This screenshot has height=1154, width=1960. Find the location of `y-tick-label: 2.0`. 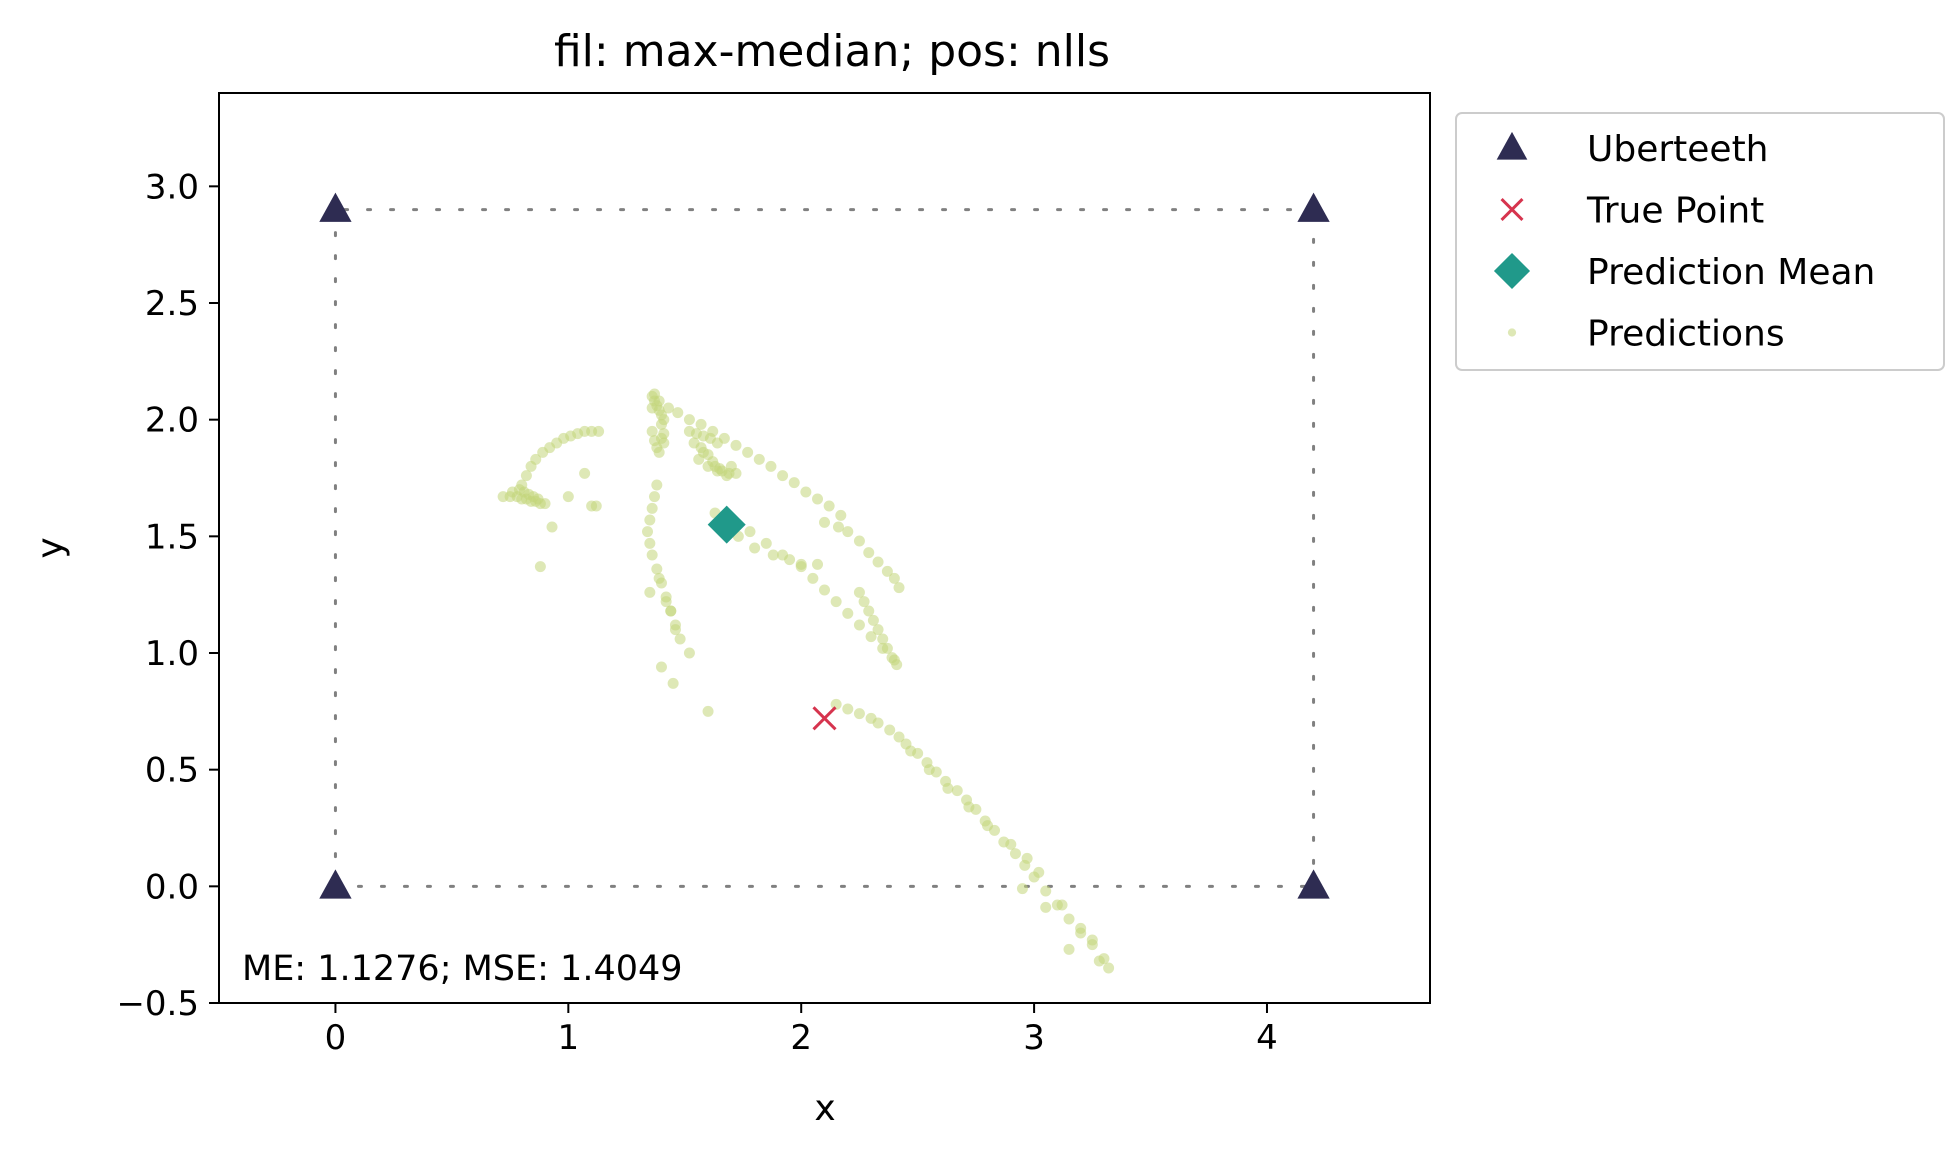

y-tick-label: 2.0 is located at coordinates (172, 421).